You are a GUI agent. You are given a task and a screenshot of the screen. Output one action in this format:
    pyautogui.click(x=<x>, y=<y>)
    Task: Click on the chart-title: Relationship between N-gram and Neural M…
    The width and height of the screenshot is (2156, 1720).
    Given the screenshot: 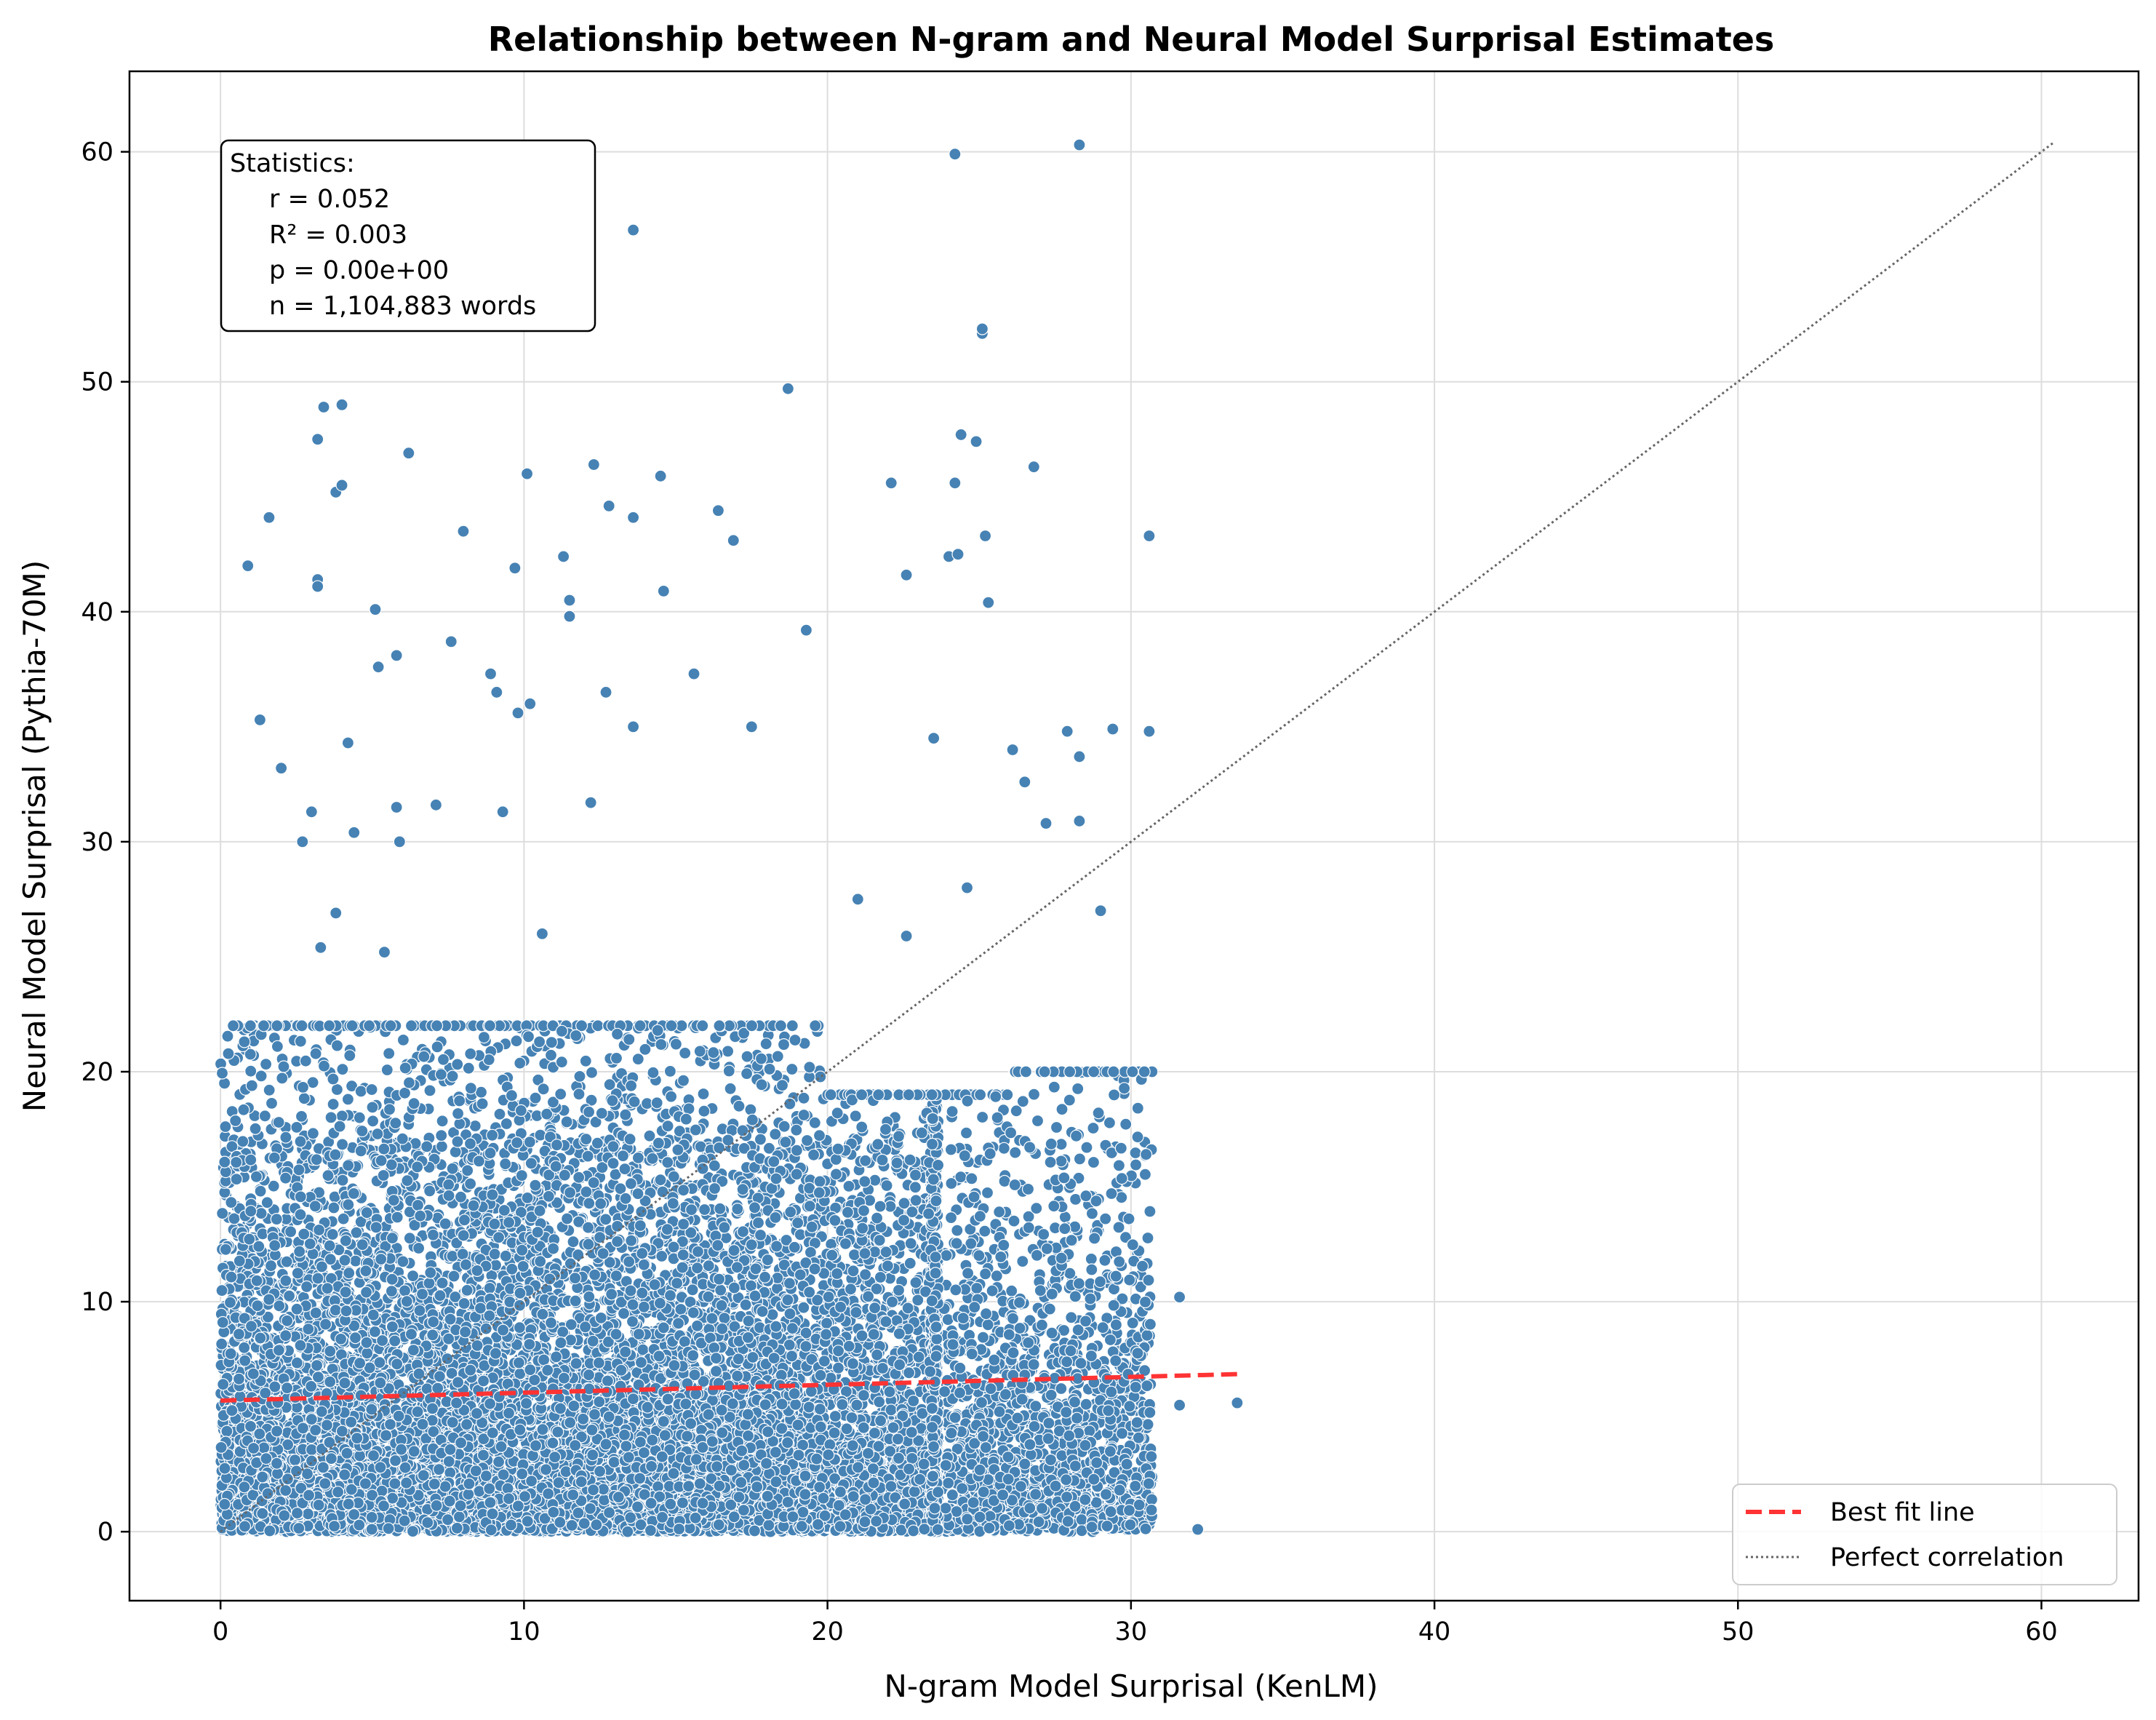 What is the action you would take?
    pyautogui.click(x=1131, y=40)
    